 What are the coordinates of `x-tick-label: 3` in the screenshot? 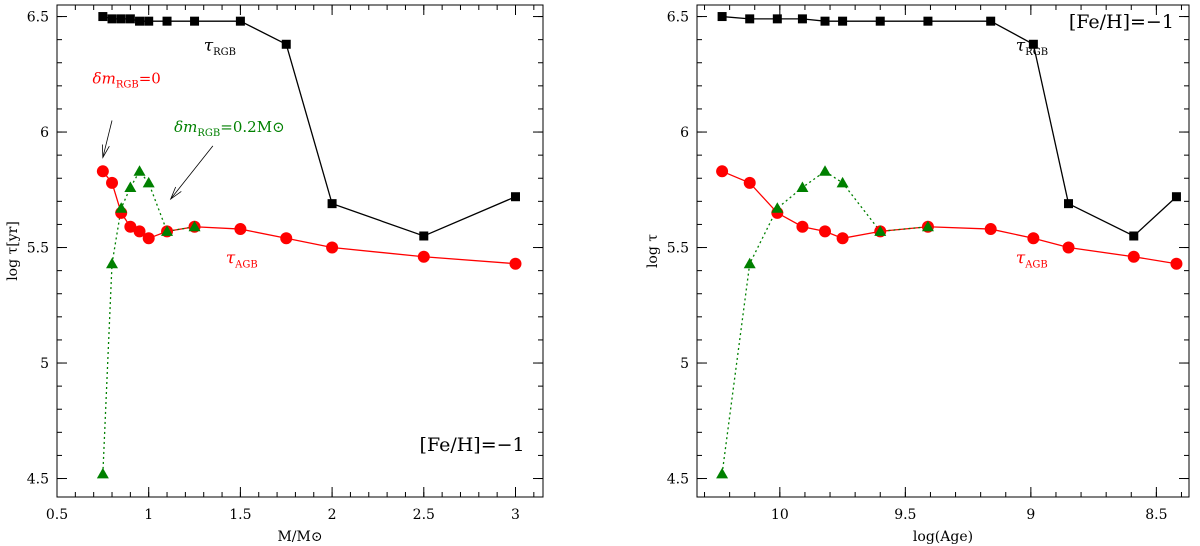 It's located at (515, 515).